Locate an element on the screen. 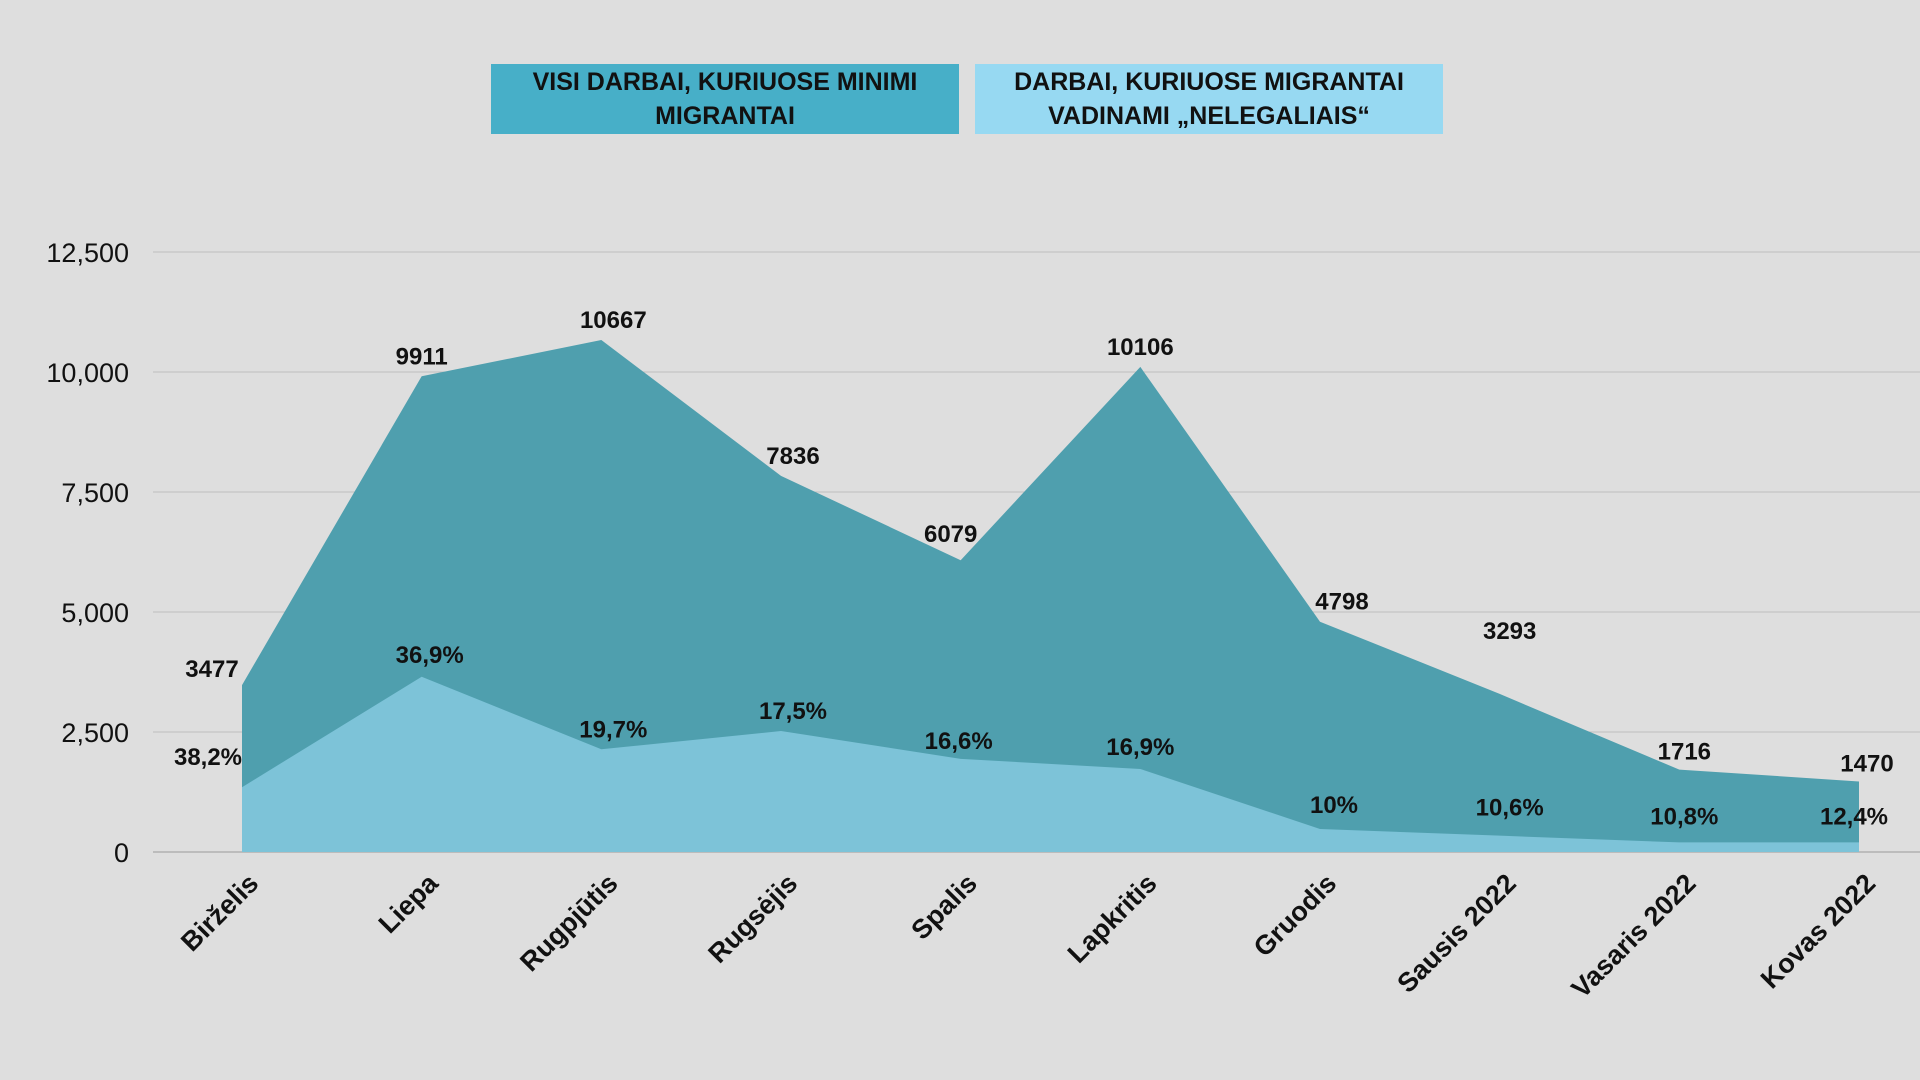 Image resolution: width=1920 pixels, height=1080 pixels. data-label: 1716 is located at coordinates (1684, 752).